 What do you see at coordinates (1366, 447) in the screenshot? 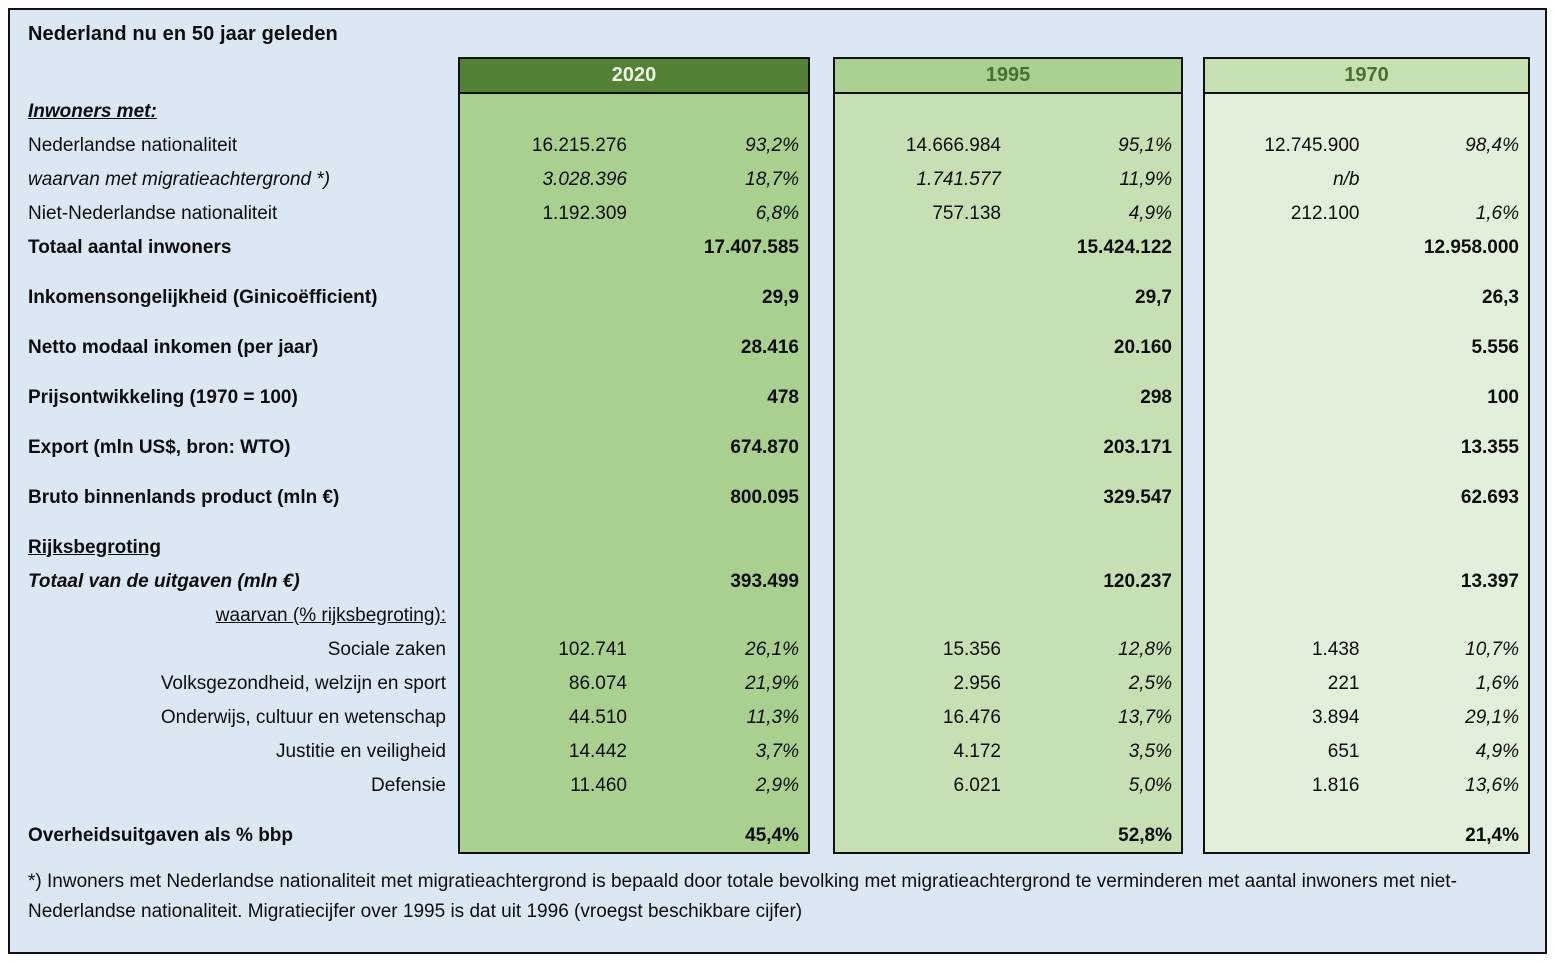
I see `table-row: 13.355` at bounding box center [1366, 447].